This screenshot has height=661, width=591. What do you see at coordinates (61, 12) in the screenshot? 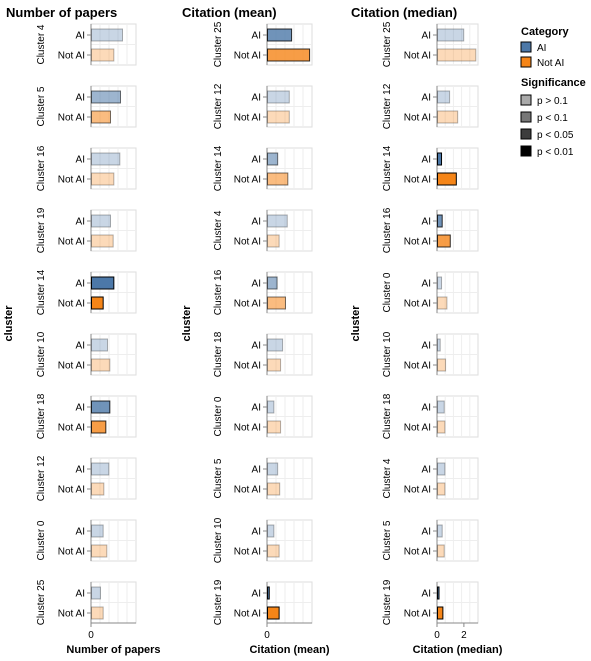
I see `panel-title: Number of papers` at bounding box center [61, 12].